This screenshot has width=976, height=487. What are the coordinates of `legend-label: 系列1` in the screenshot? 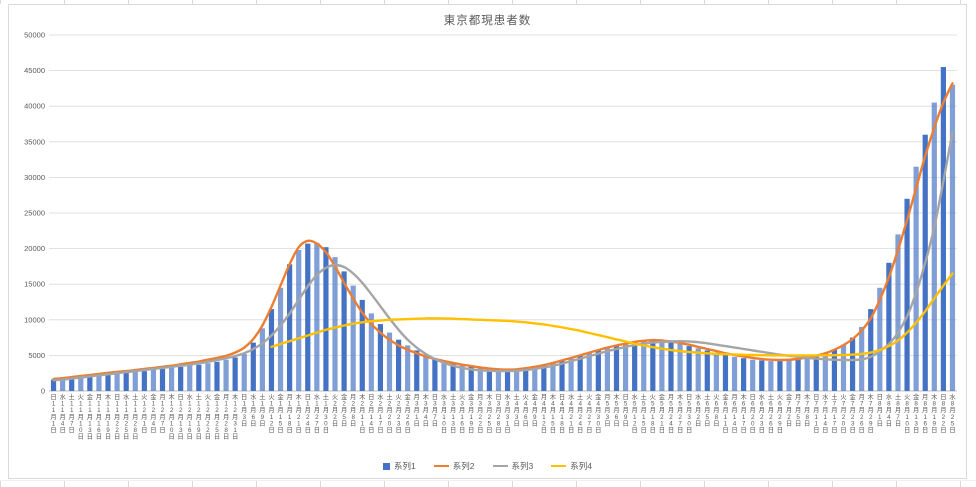 It's located at (405, 466).